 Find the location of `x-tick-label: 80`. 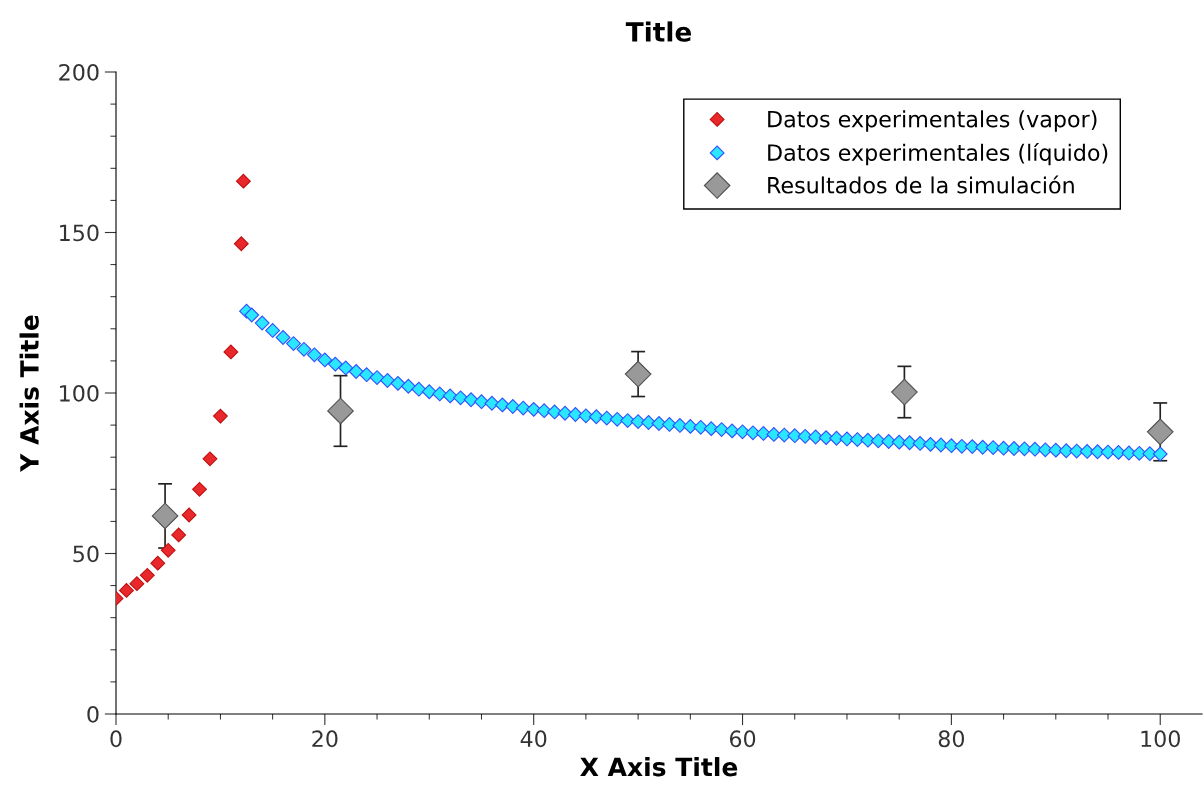

x-tick-label: 80 is located at coordinates (951, 739).